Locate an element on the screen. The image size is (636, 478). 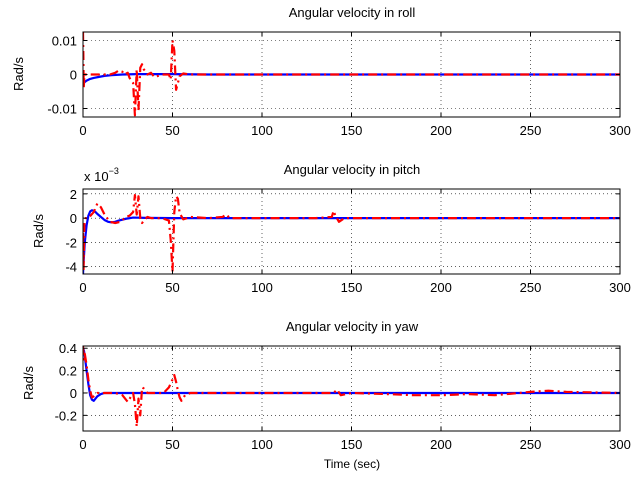
y-tick-labels: -0.2 0 0.2 0.4 is located at coordinates (66, 382).